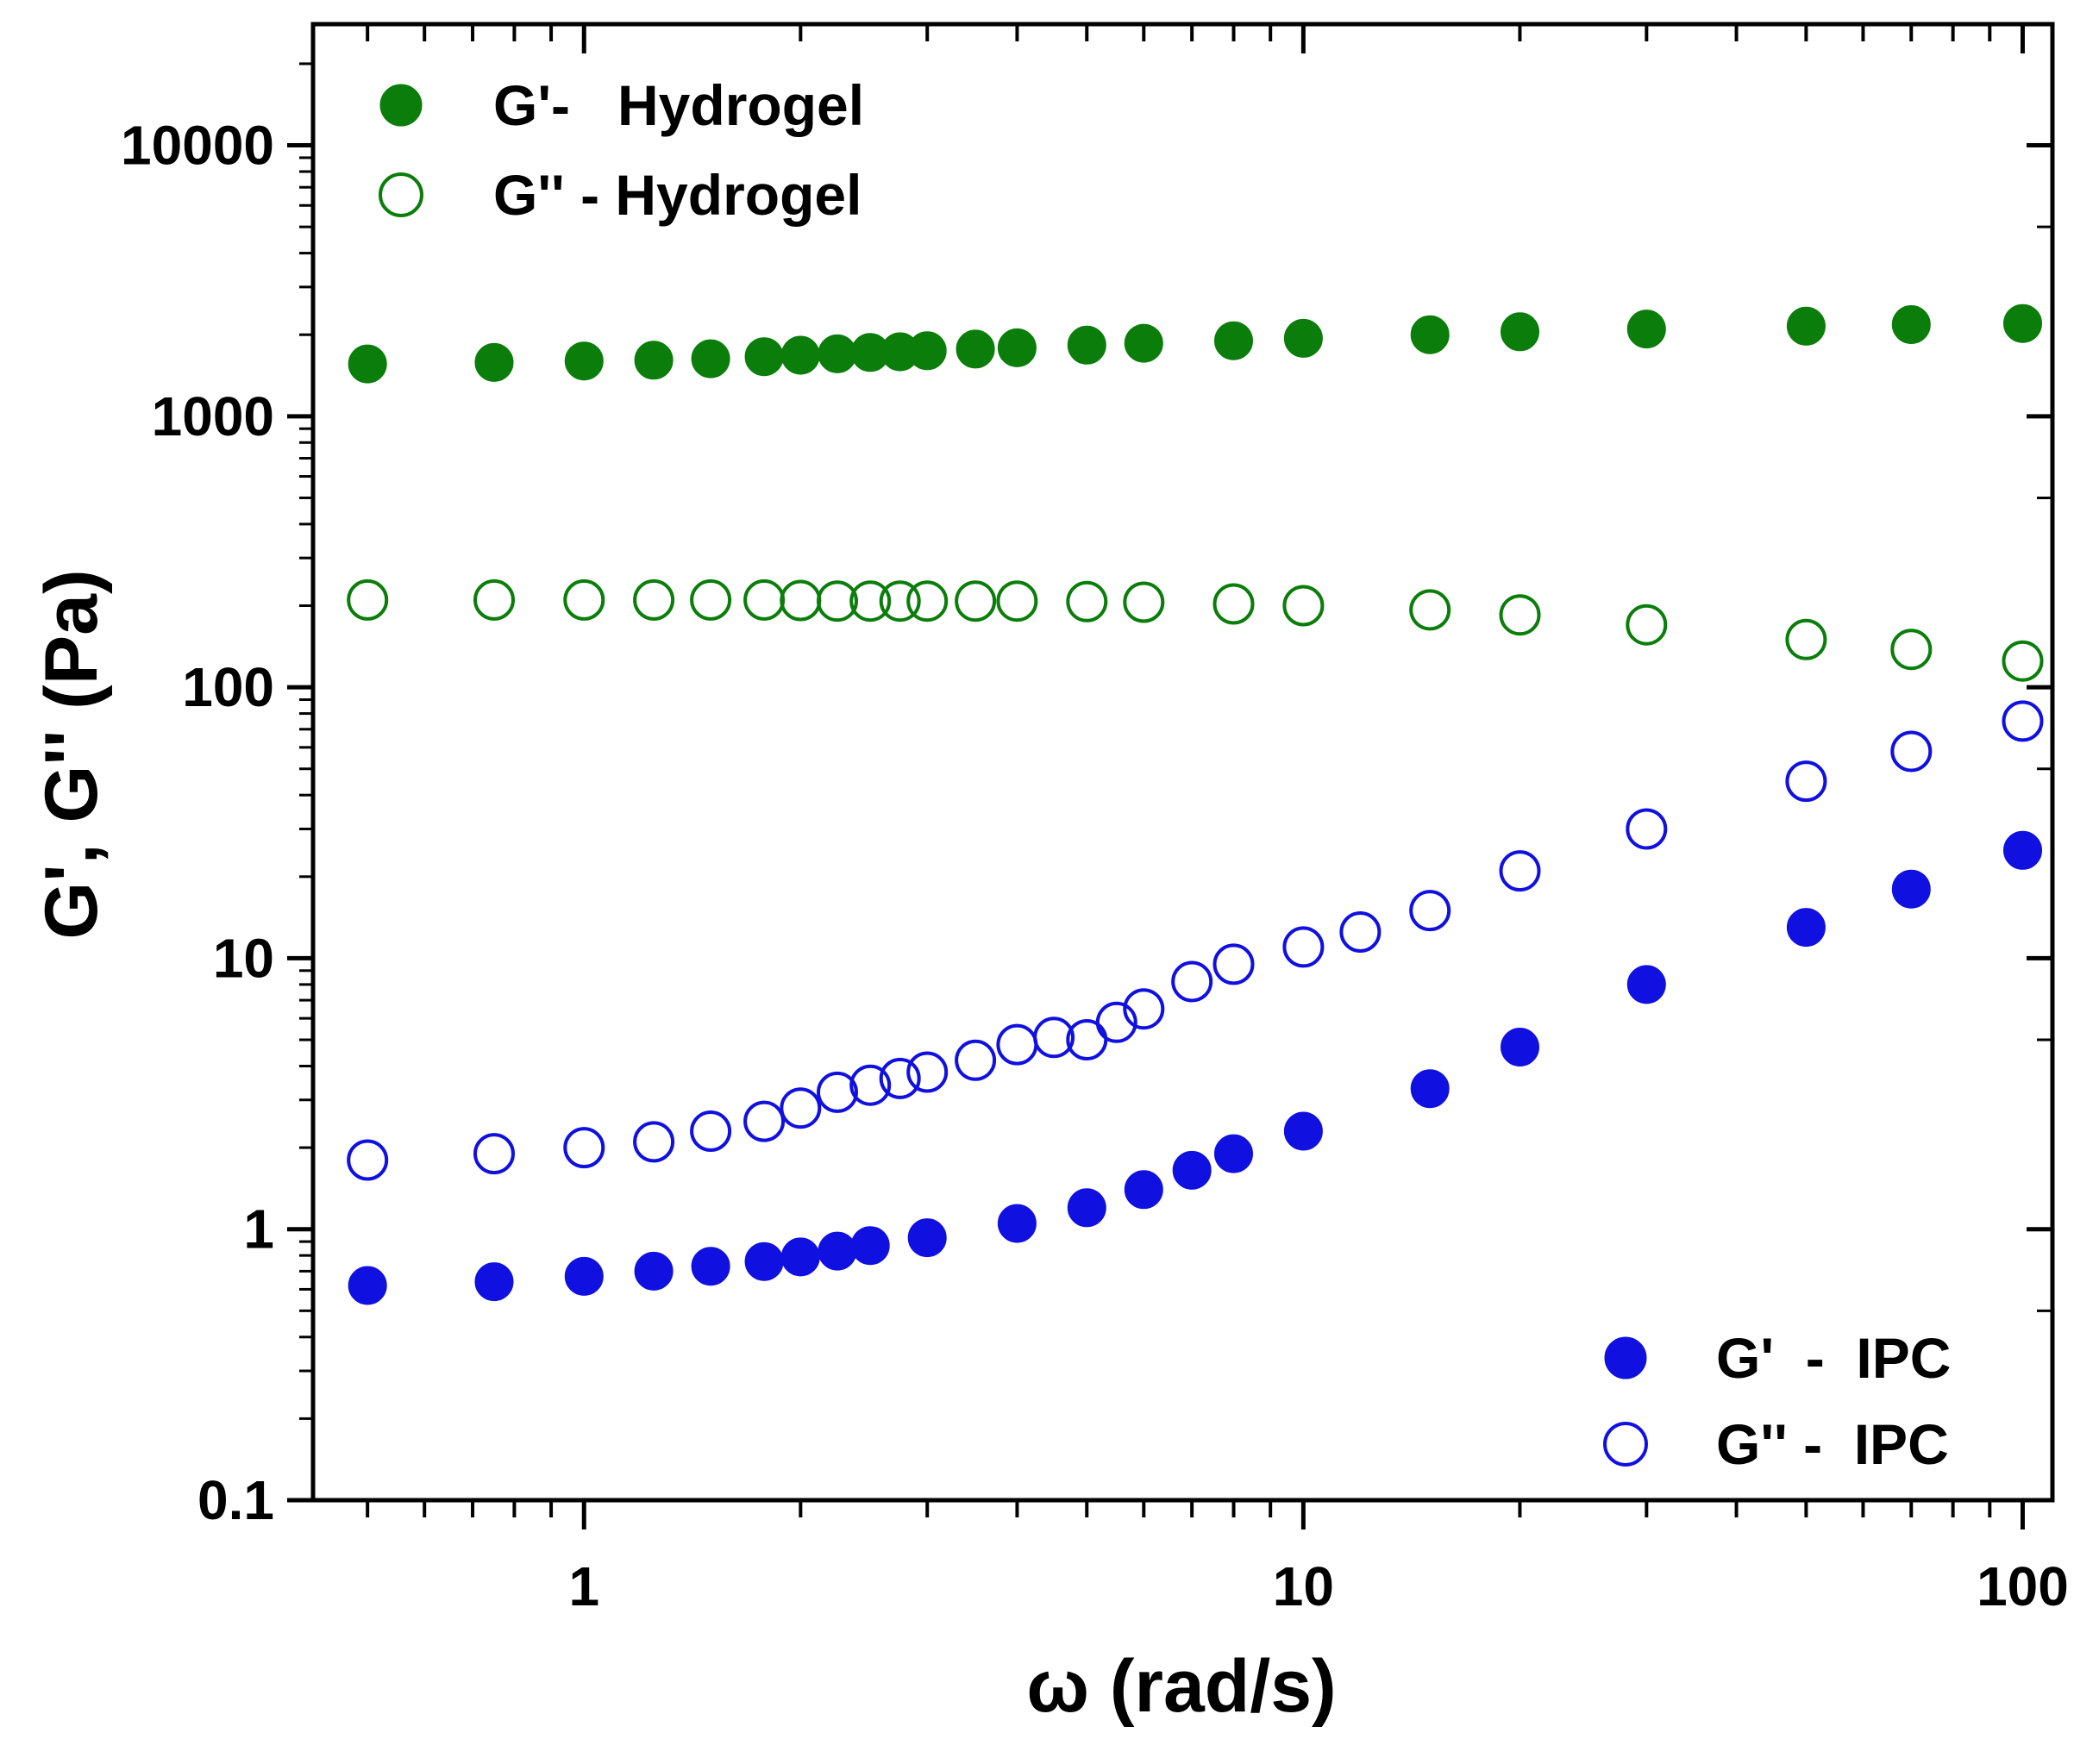 This screenshot has width=2074, height=1764. I want to click on legend-top-left: G'- Hydrogel G'' - Hydrogel, so click(622, 150).